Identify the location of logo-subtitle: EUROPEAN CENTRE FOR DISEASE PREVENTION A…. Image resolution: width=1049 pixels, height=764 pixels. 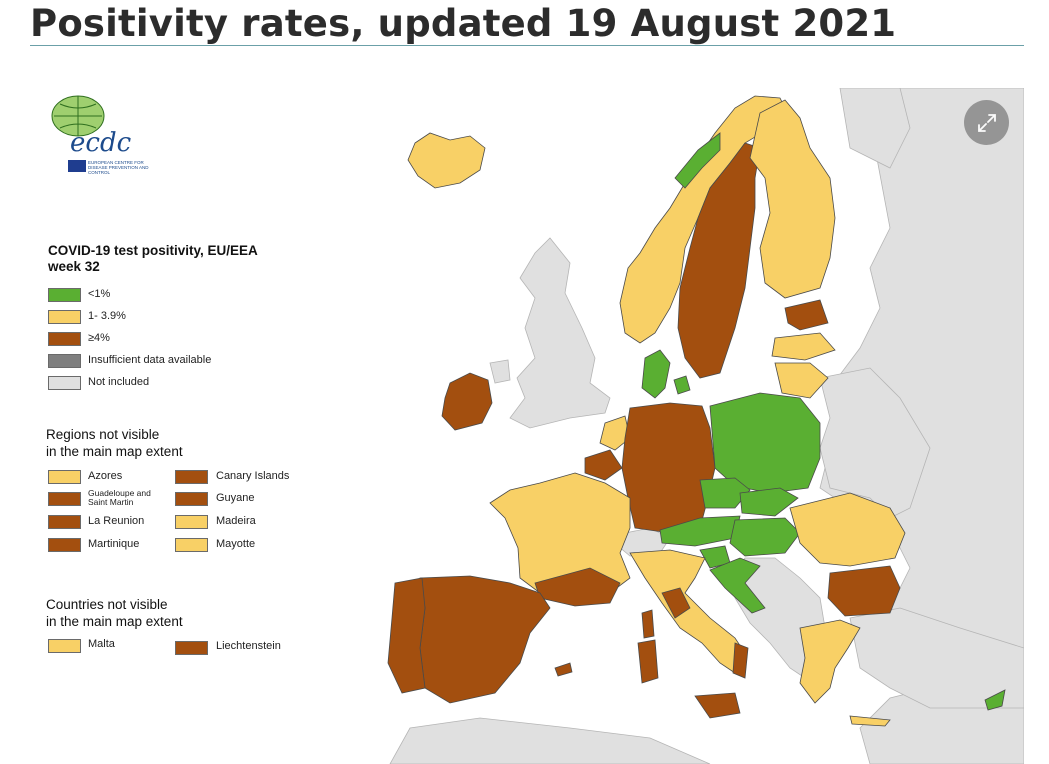
(118, 167).